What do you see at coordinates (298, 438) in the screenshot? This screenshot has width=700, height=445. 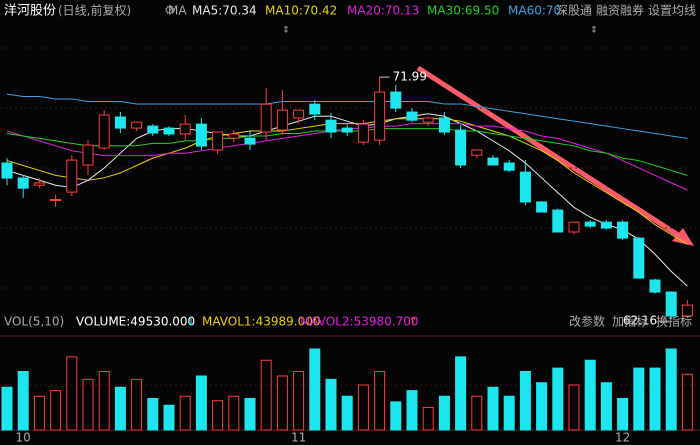 I see `x-tick-label: 11` at bounding box center [298, 438].